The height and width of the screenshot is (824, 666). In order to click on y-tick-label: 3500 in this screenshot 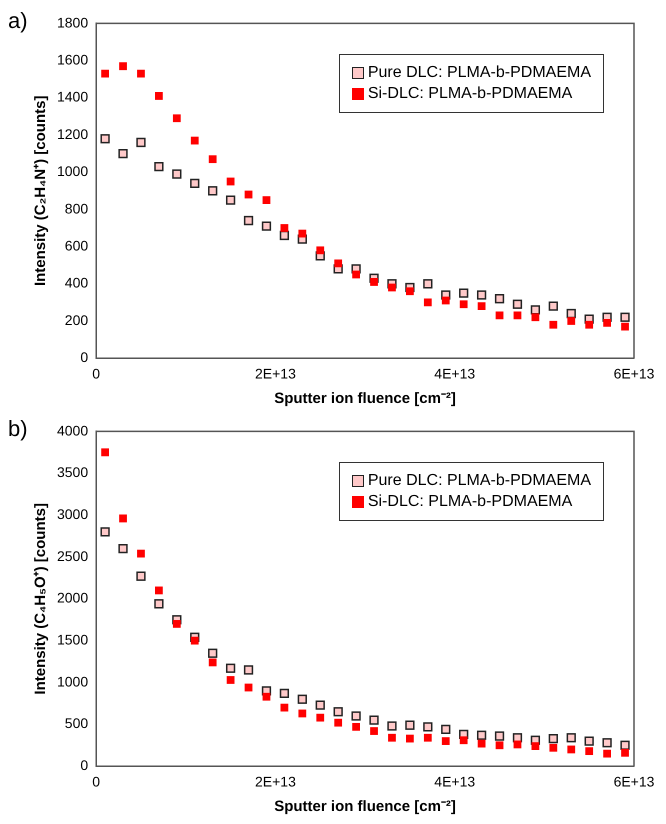, I will do `click(72, 472)`.